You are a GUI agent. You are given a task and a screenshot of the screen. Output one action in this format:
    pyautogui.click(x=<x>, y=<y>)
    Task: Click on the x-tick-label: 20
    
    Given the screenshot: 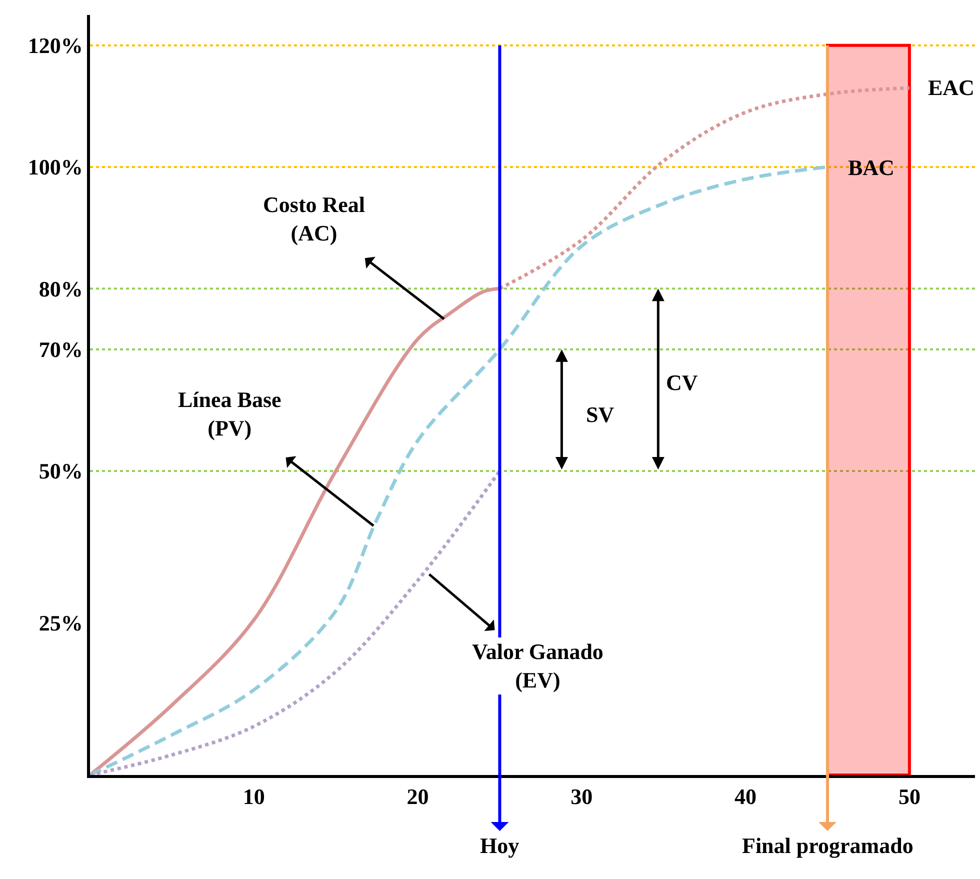 What is the action you would take?
    pyautogui.click(x=417, y=797)
    